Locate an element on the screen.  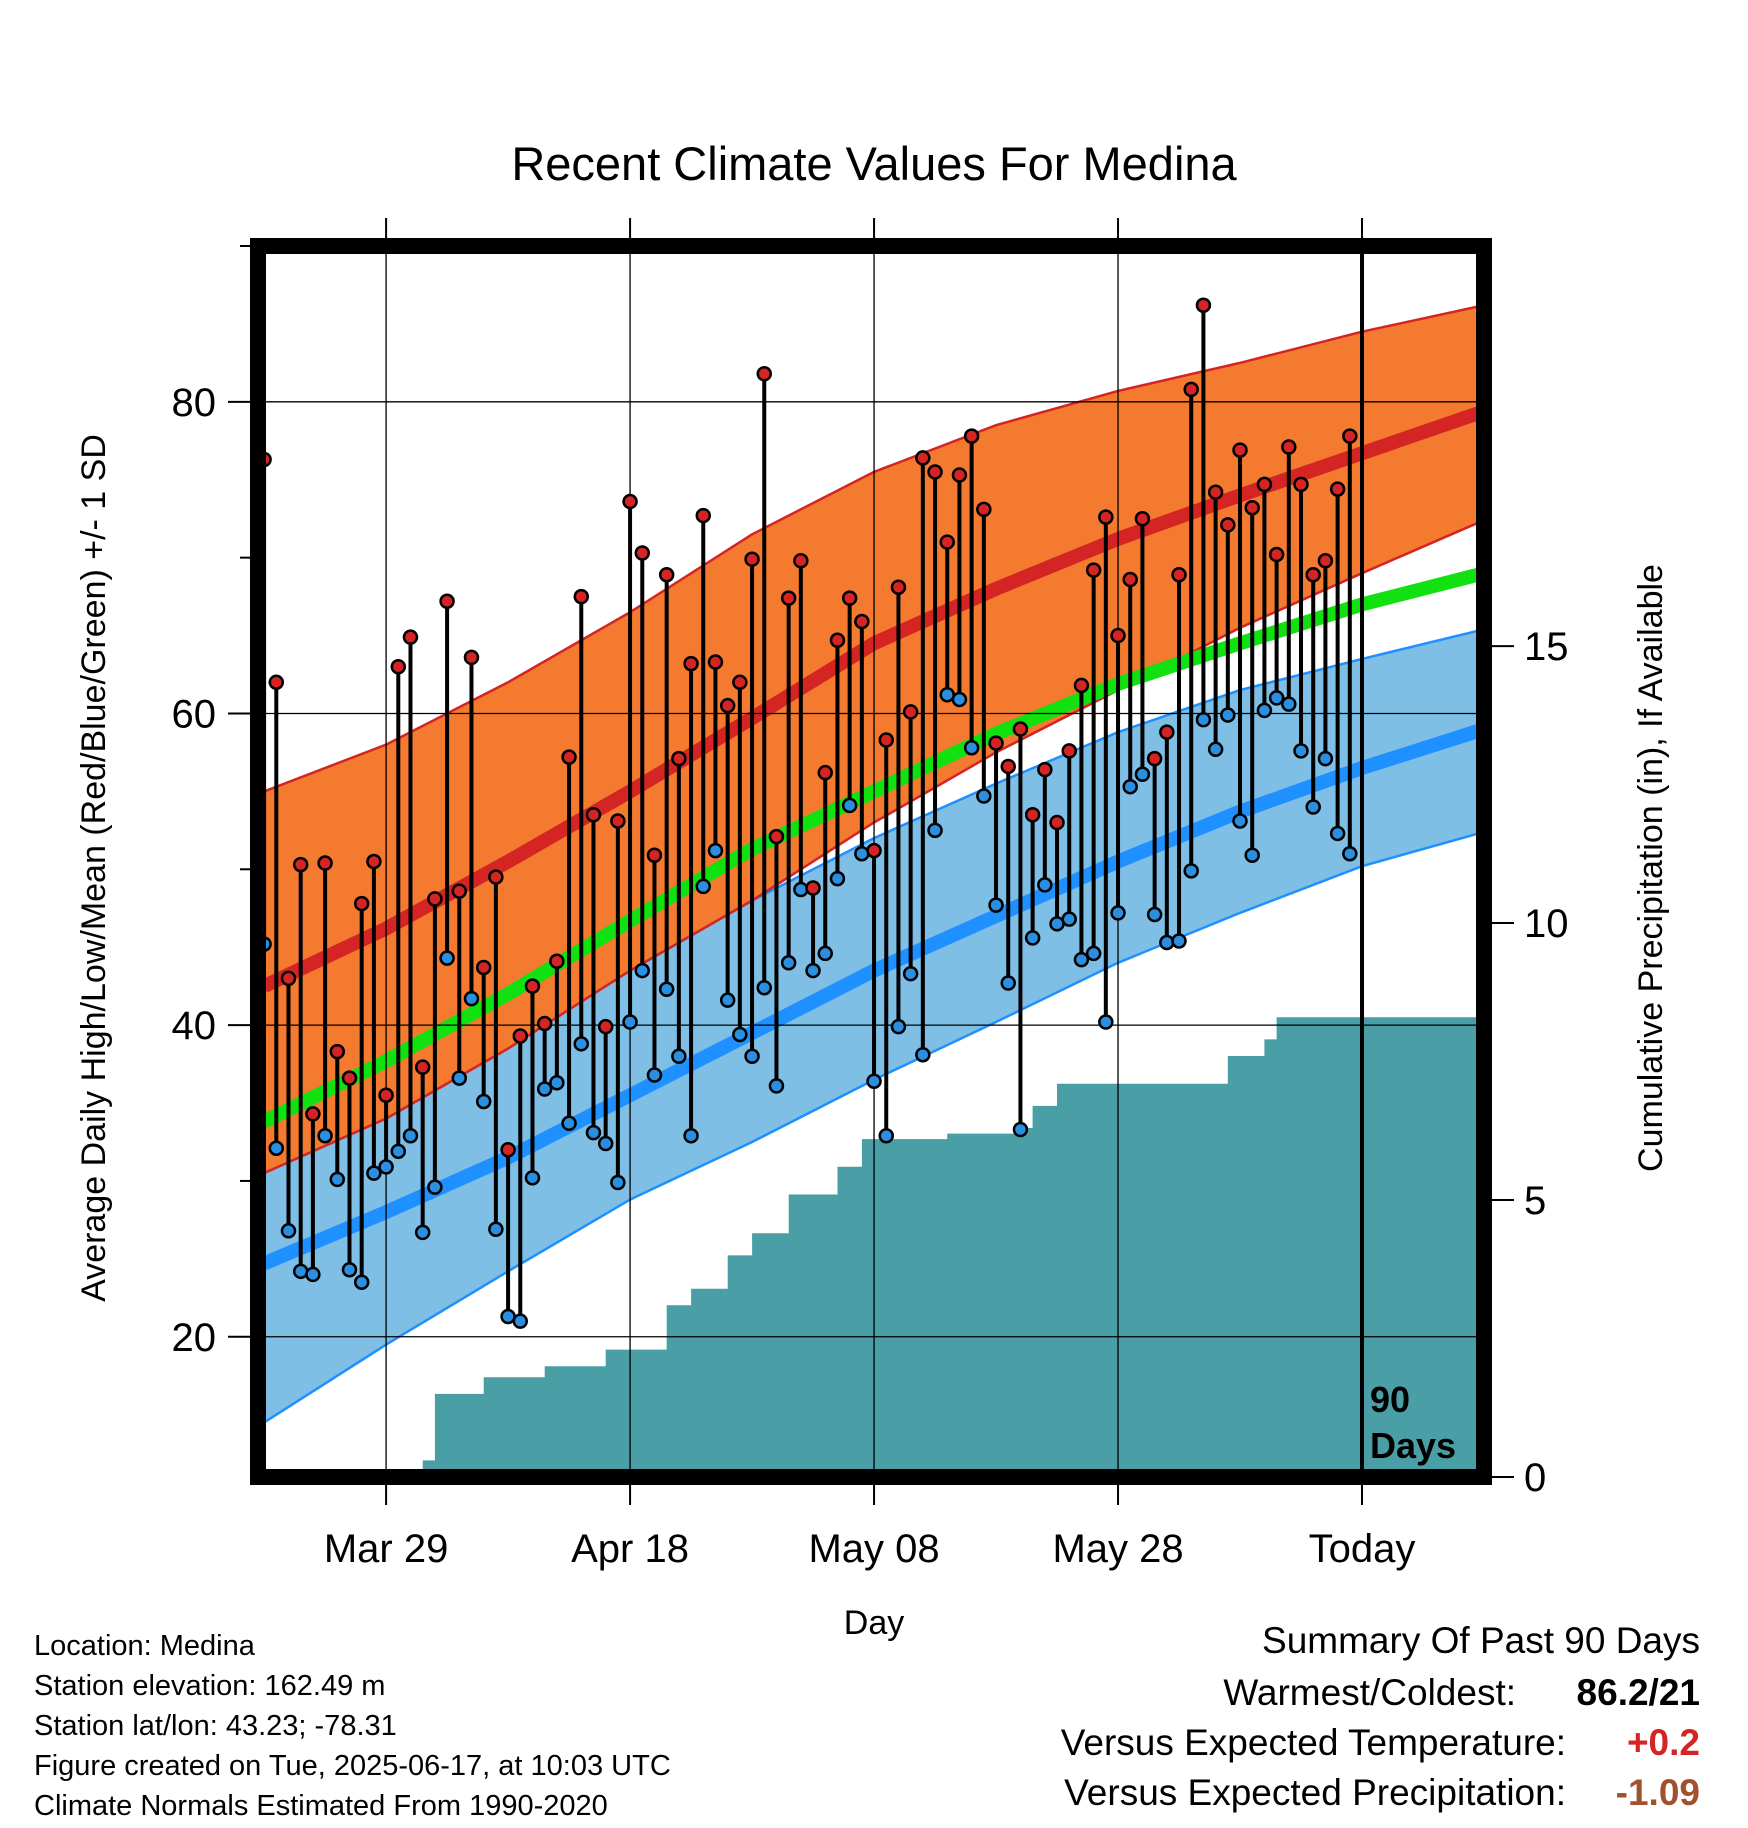
summary-warmest-value: 86.2/21 is located at coordinates (1638, 1692).